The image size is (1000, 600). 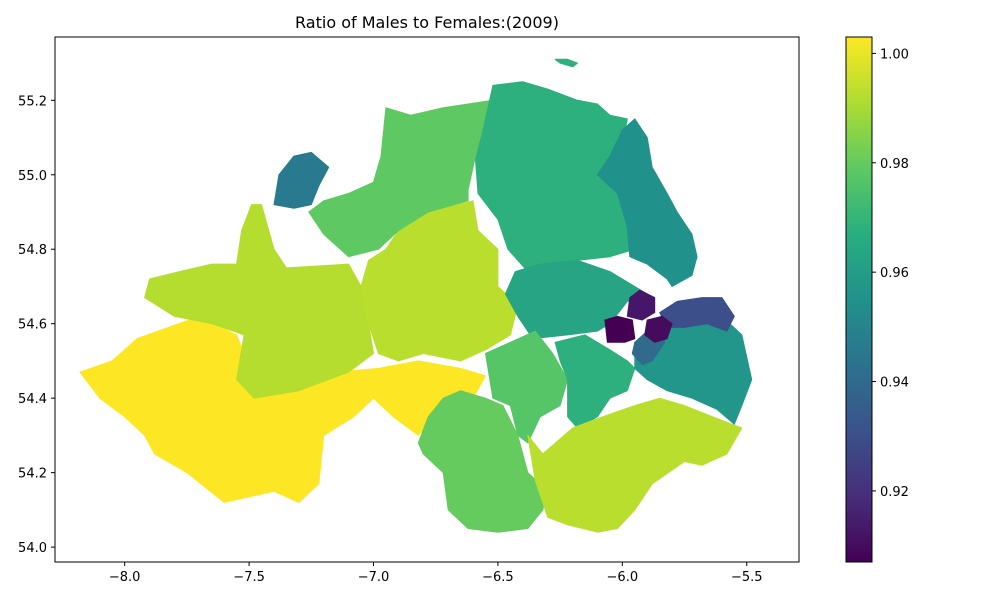 What do you see at coordinates (894, 164) in the screenshot?
I see `colorbar-tick-label: 0.98` at bounding box center [894, 164].